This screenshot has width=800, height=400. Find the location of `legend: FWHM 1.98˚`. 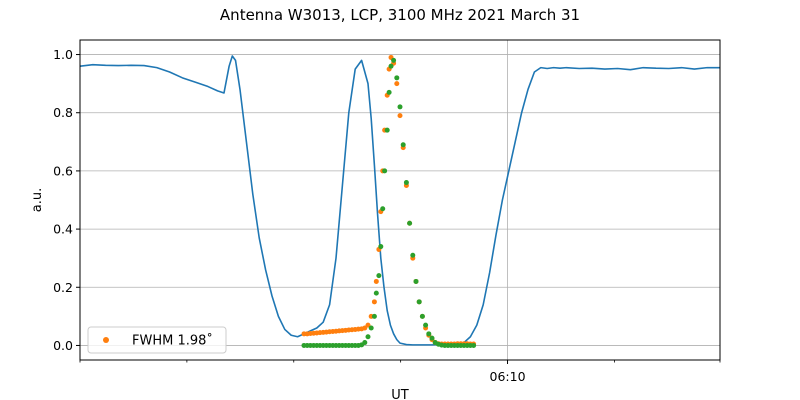

legend: FWHM 1.98˚ is located at coordinates (157, 340).